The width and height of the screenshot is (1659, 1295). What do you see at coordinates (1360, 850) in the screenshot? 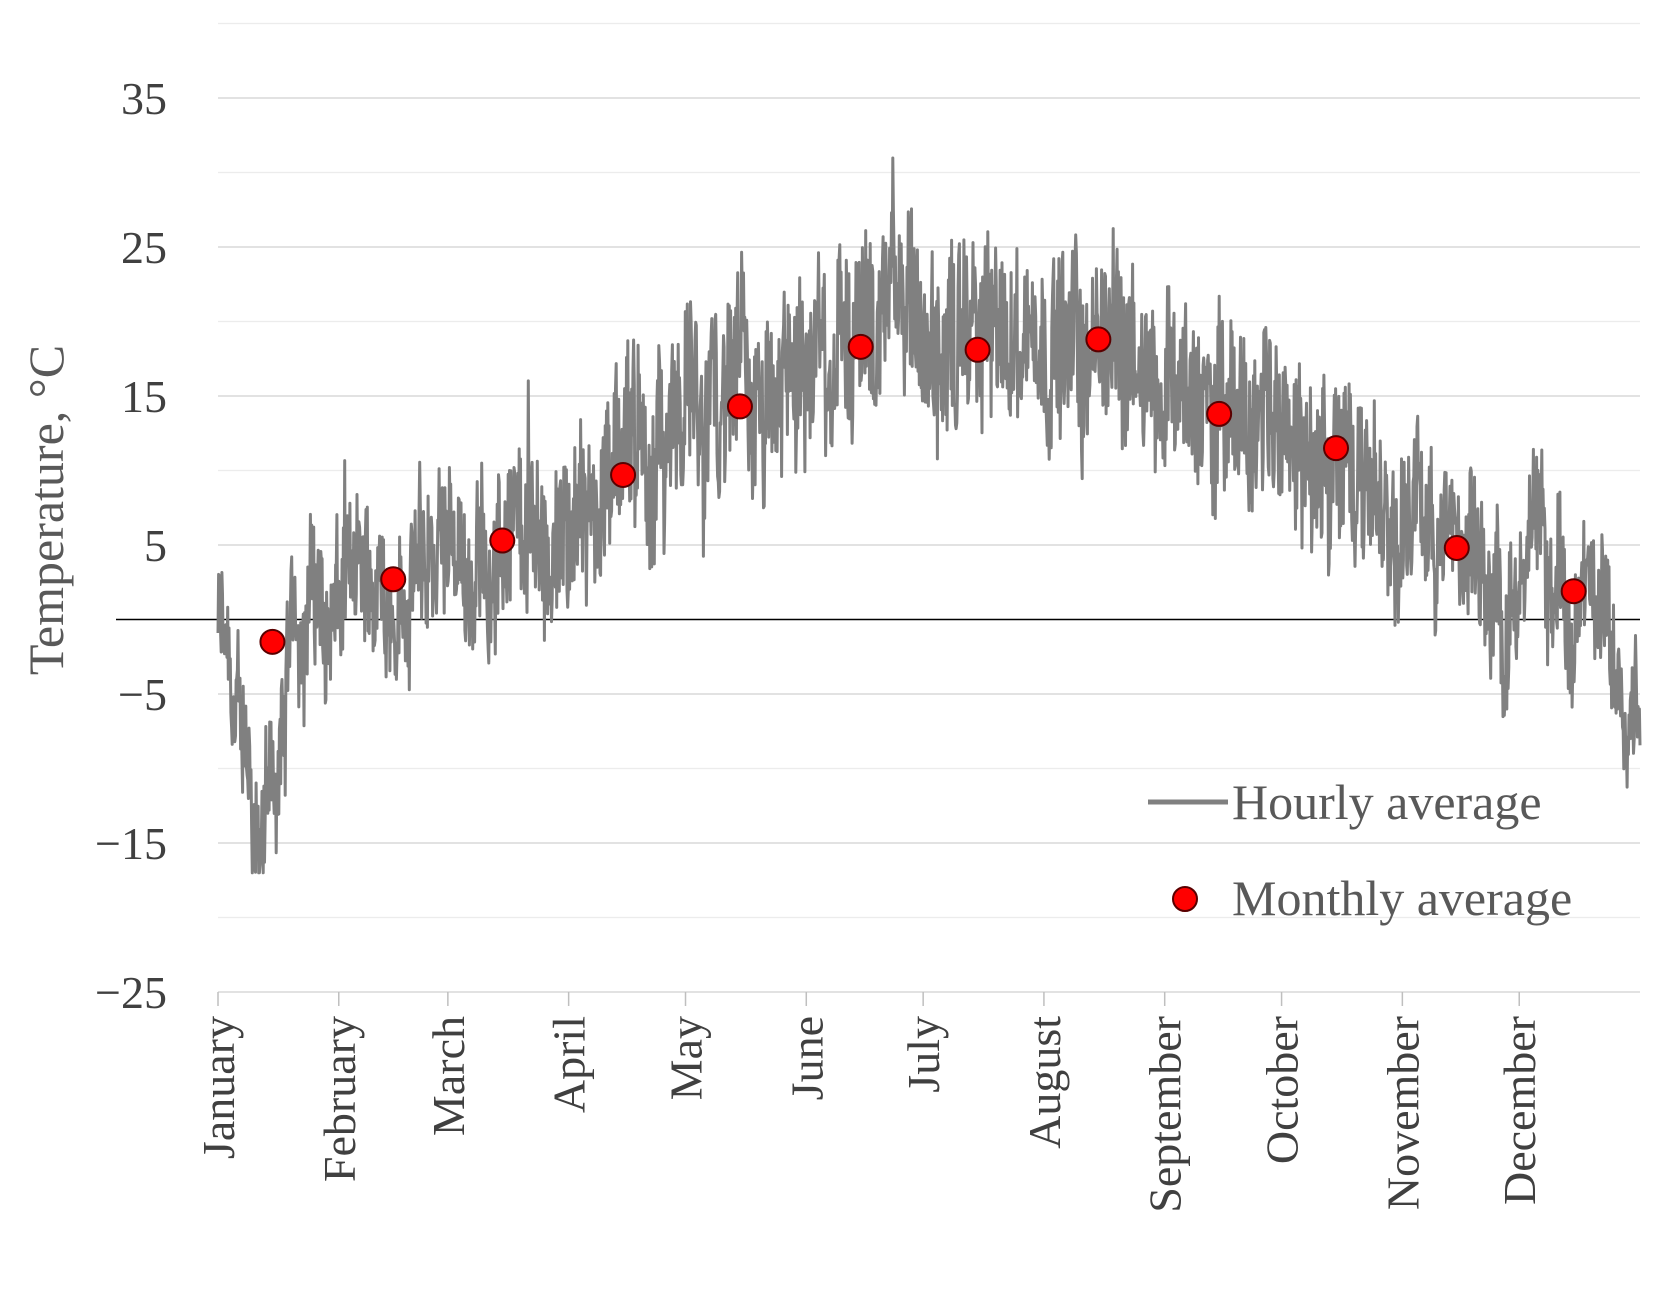
I see `legend: Hourly average Monthly average` at bounding box center [1360, 850].